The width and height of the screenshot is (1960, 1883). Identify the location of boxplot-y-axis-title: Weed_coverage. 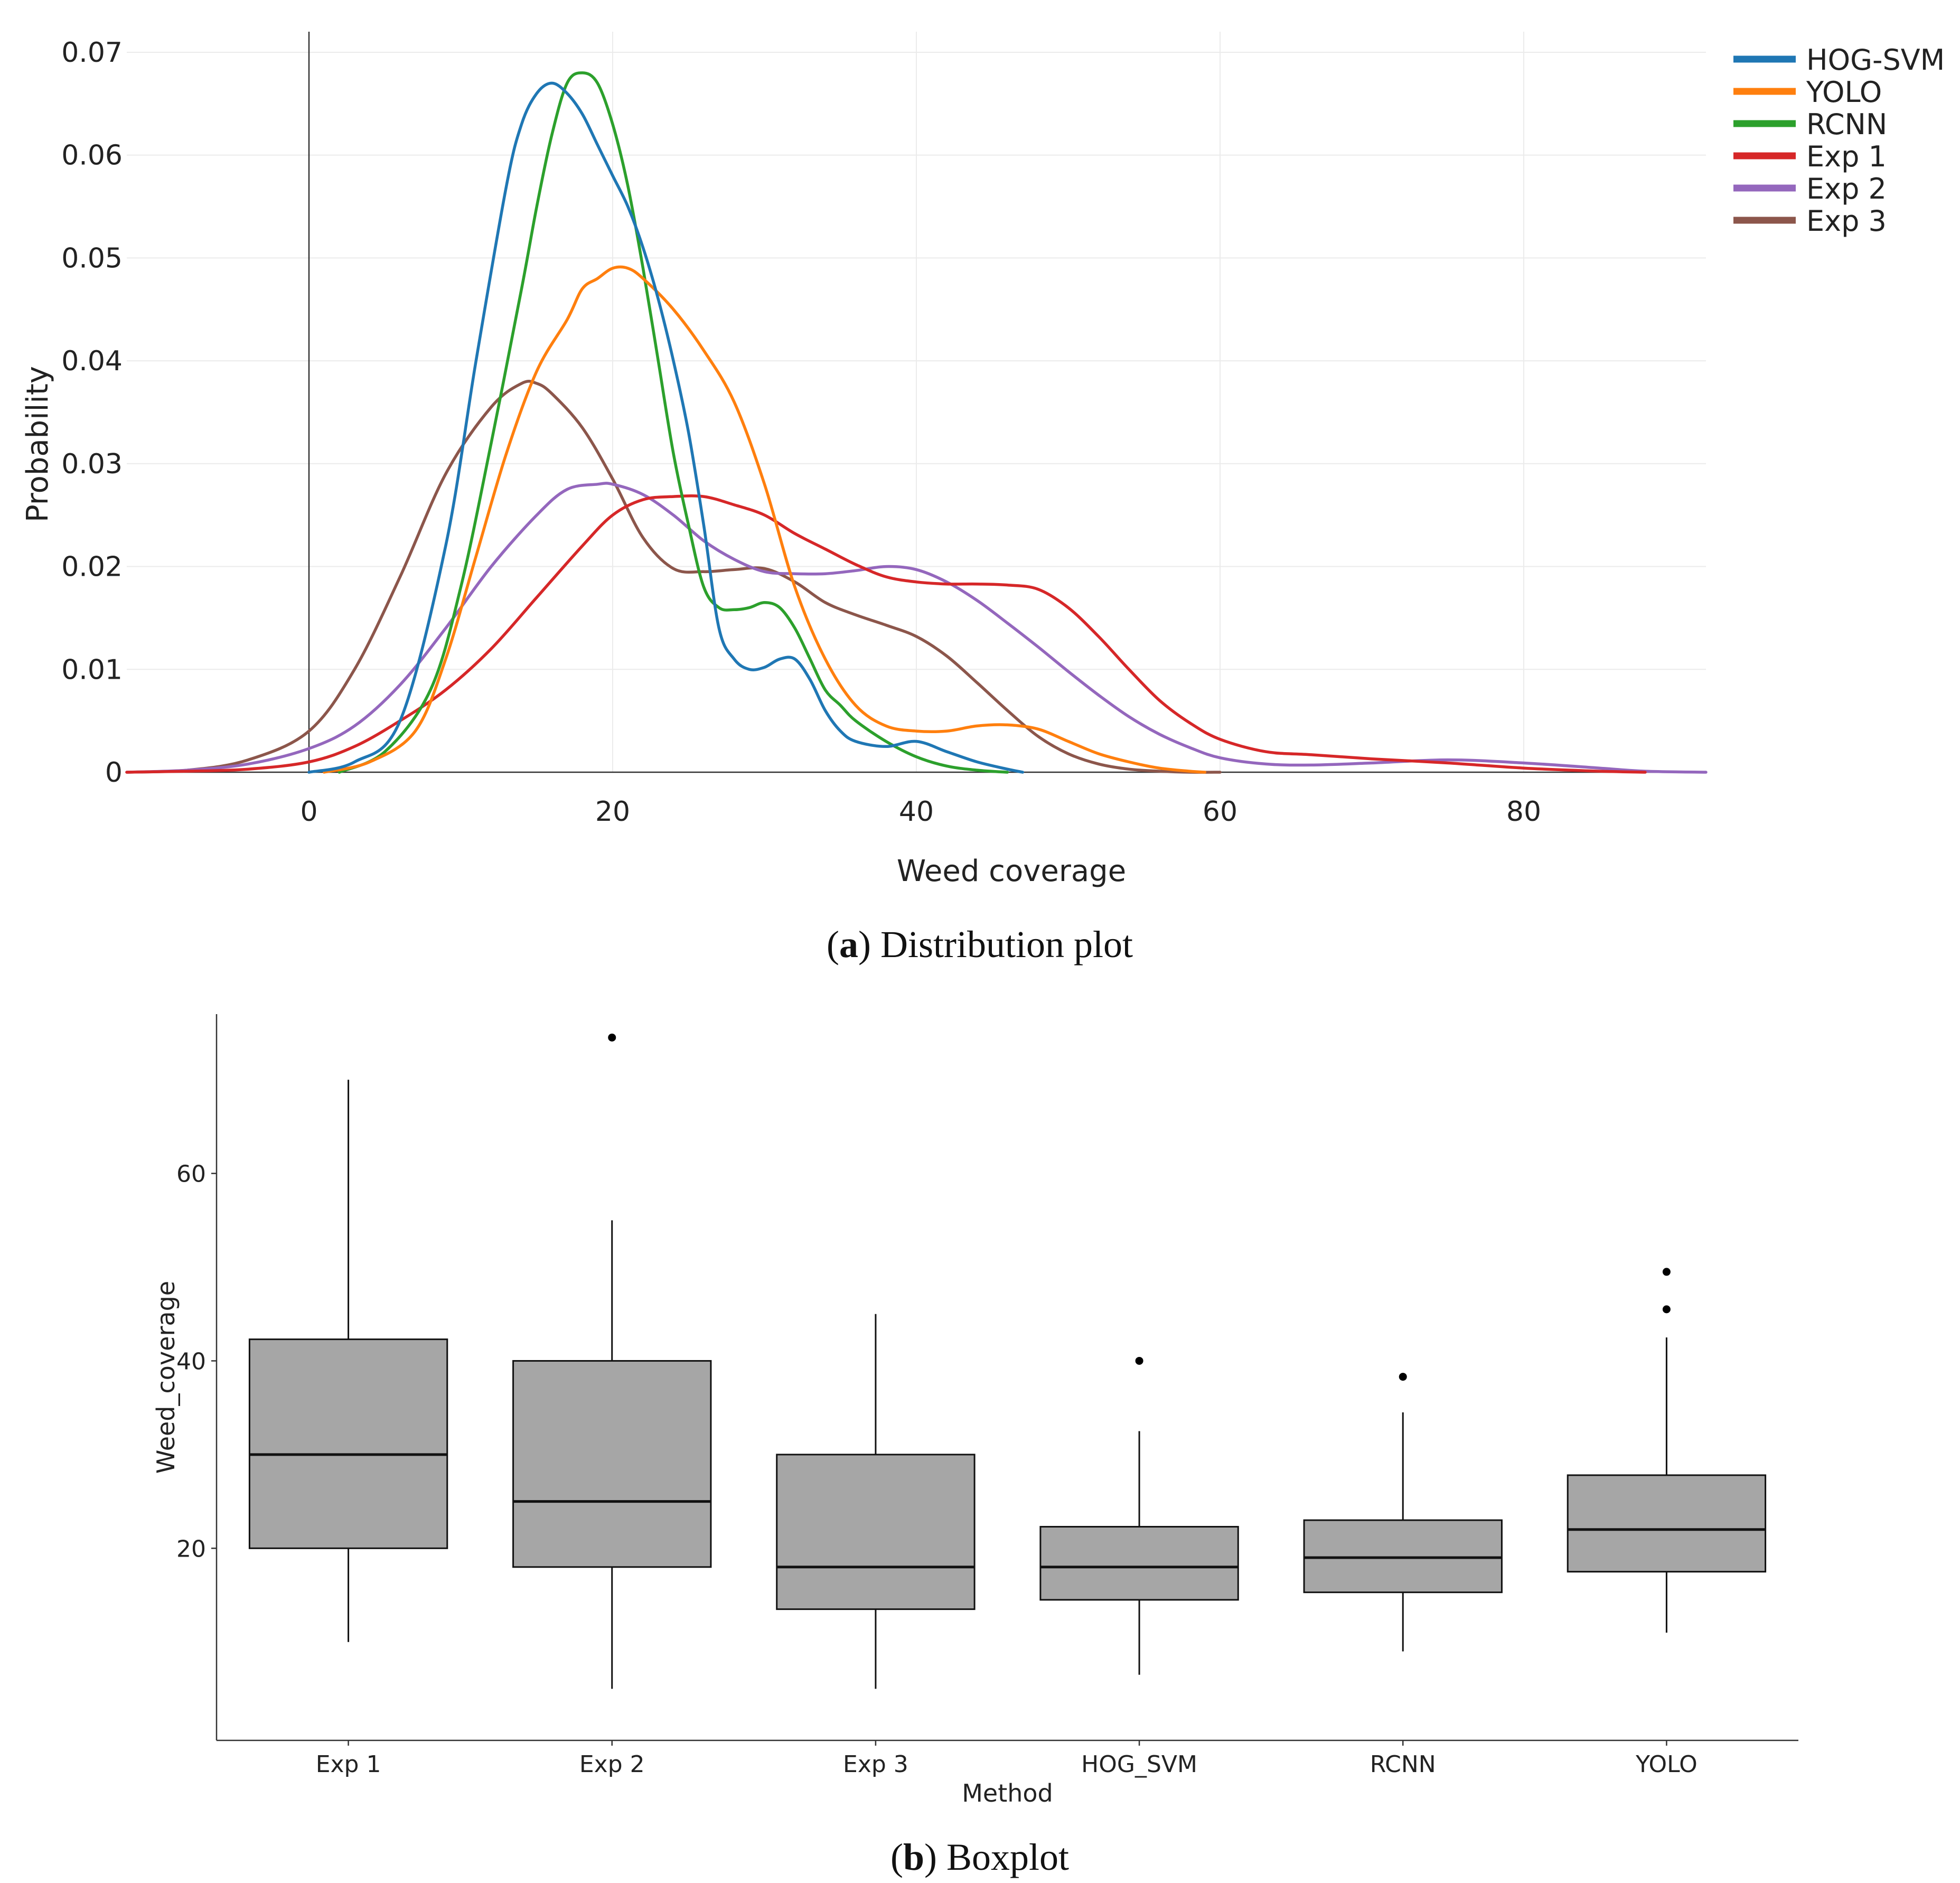
(166, 1378).